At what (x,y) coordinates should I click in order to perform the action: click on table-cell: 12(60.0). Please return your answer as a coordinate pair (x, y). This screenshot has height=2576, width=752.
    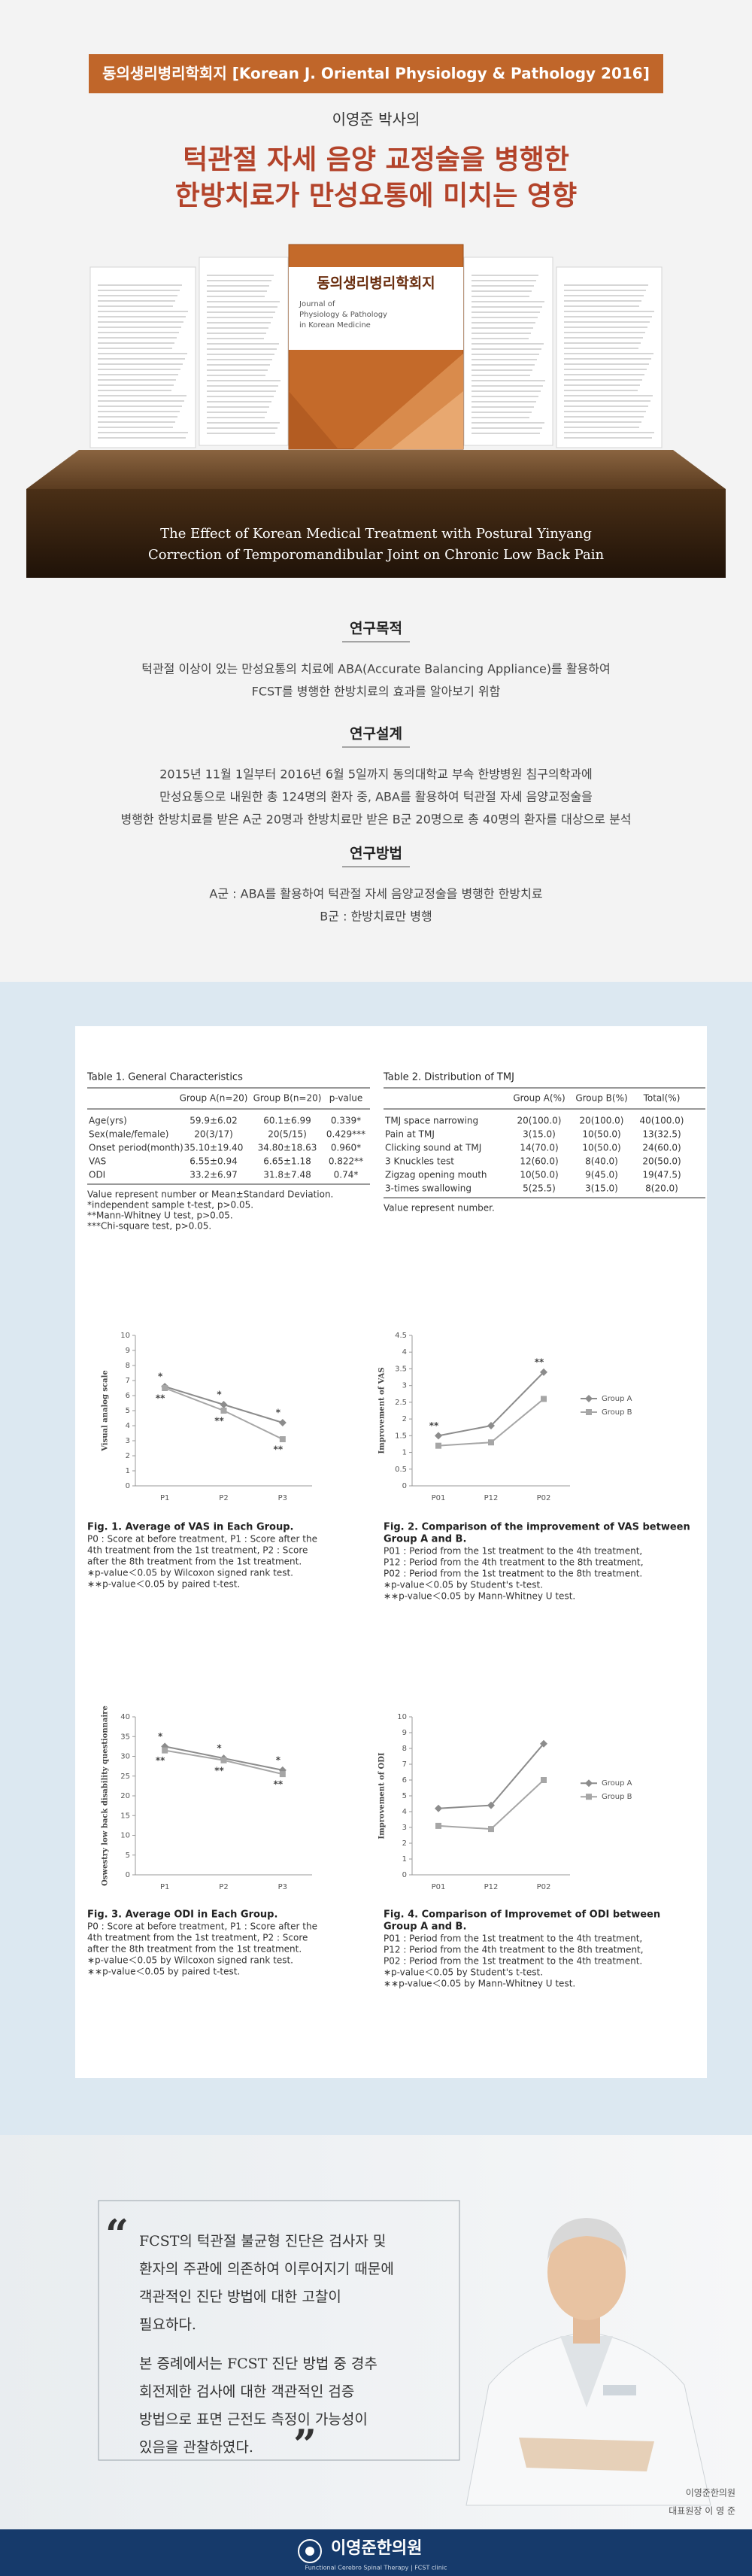
    Looking at the image, I should click on (539, 1161).